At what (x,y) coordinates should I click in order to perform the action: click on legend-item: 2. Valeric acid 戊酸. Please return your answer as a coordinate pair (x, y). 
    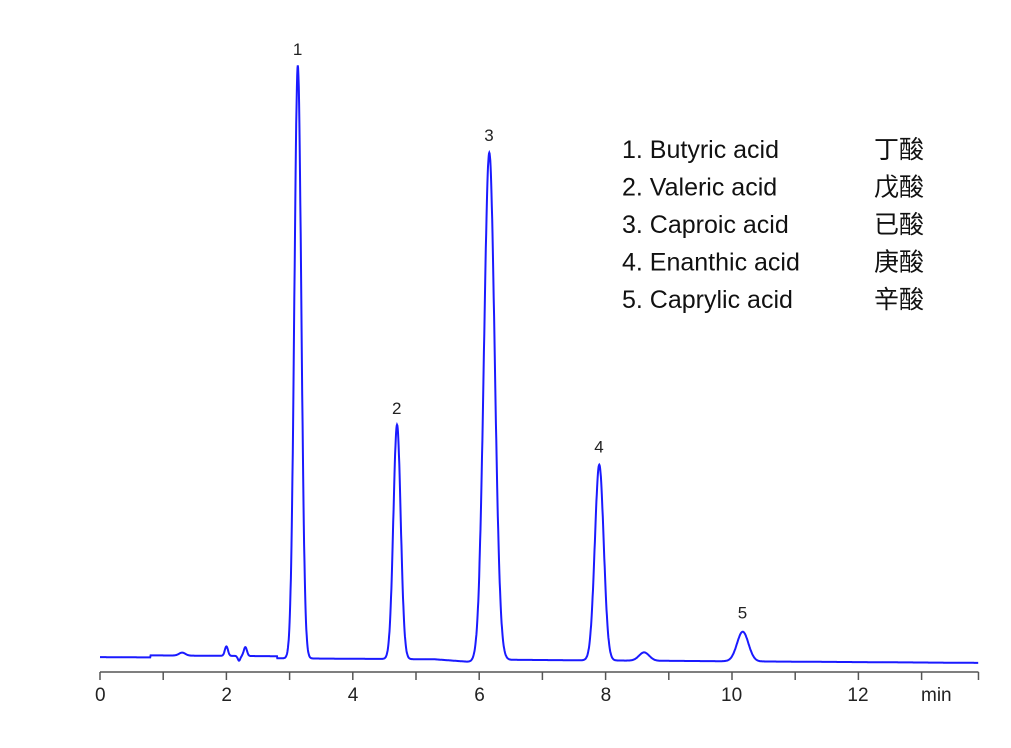
    Looking at the image, I should click on (773, 188).